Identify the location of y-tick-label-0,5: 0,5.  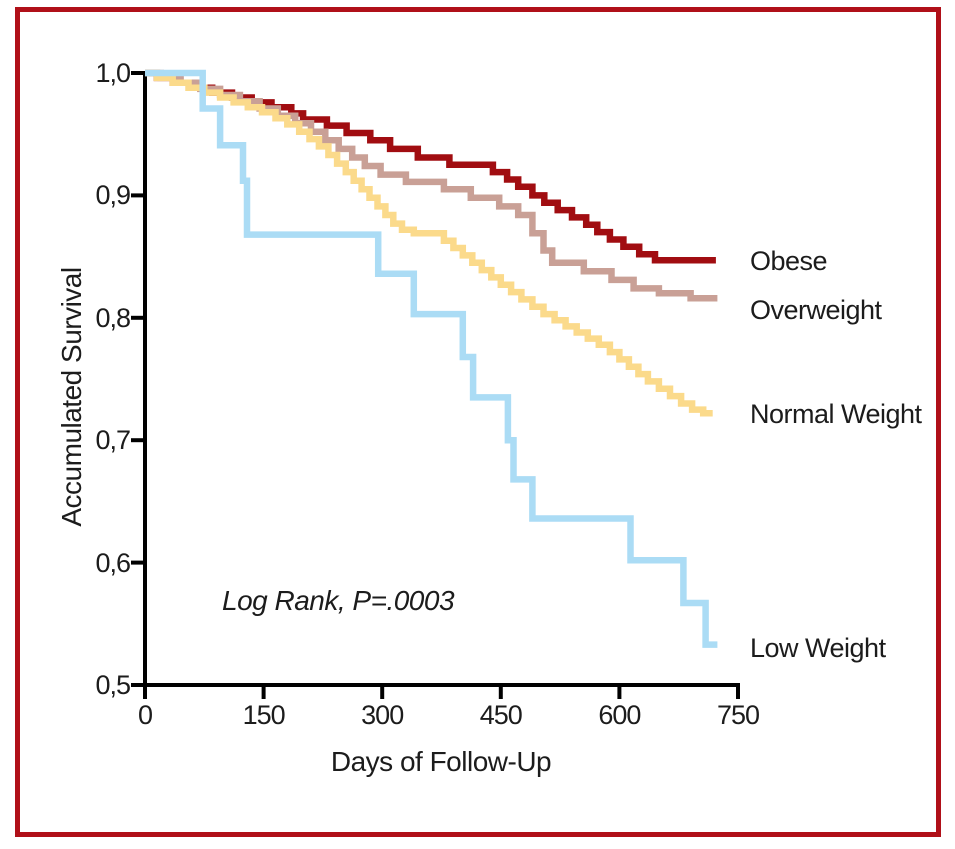
(113, 685).